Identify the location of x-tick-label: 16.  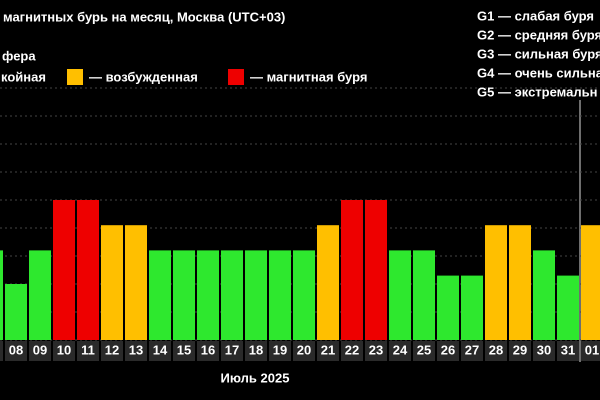
(208, 349).